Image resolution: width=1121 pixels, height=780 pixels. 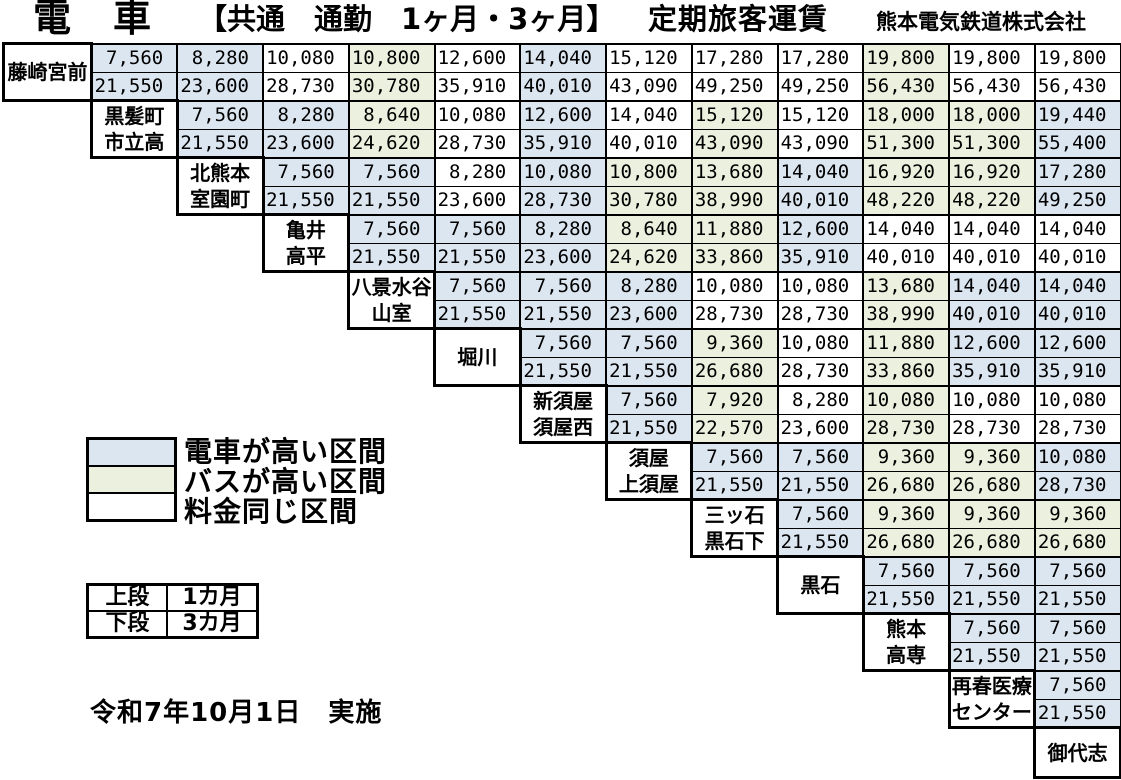 I want to click on station-cell: 黒髪町 市立高, so click(x=134, y=129).